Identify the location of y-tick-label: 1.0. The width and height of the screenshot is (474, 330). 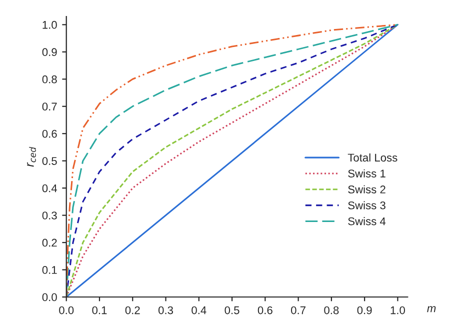
(49, 24).